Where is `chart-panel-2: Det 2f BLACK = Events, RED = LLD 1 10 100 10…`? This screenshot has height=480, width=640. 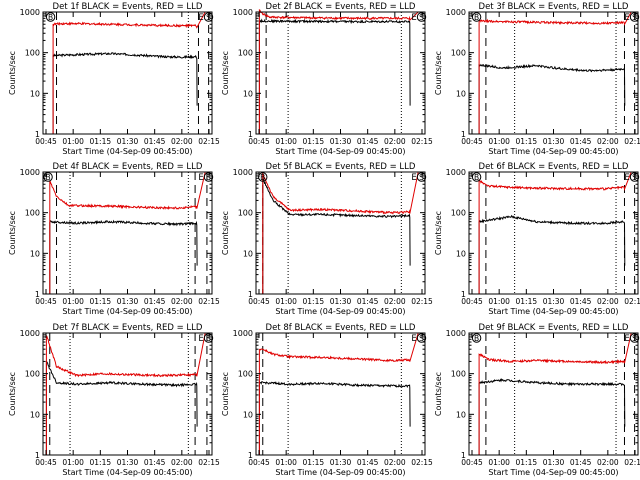 chart-panel-2: Det 2f BLACK = Events, RED = LLD 1 10 100 10… is located at coordinates (327, 79).